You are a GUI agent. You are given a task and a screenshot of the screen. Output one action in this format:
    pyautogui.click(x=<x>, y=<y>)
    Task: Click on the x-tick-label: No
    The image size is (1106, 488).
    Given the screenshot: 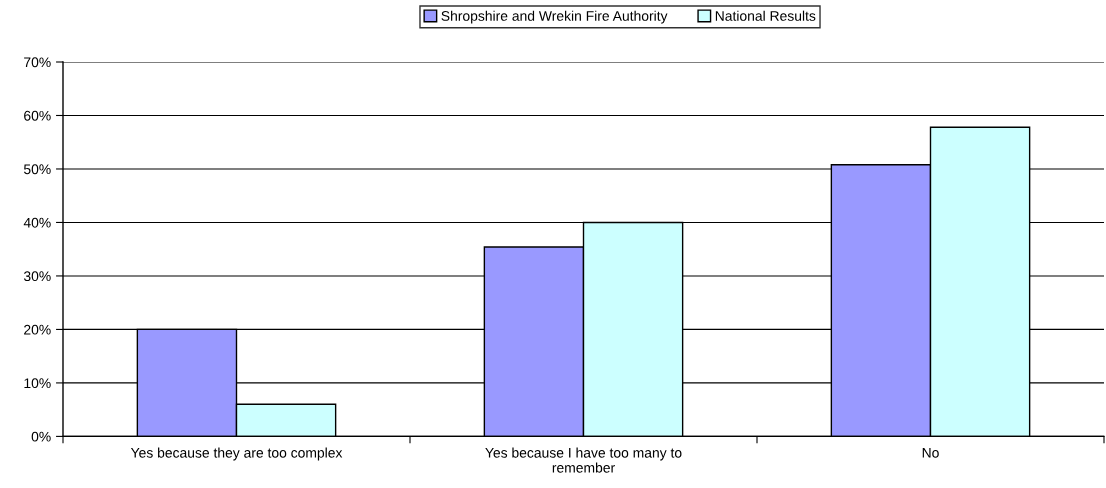 What is the action you would take?
    pyautogui.click(x=930, y=453)
    